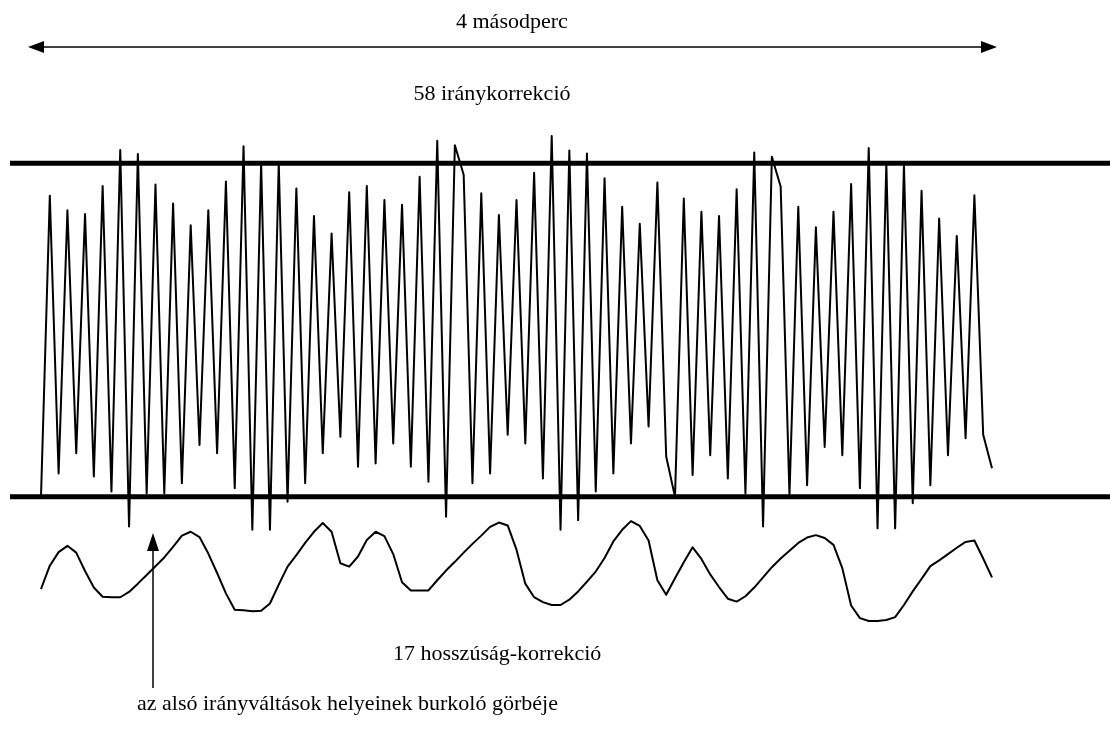 The image size is (1110, 737). I want to click on chart-title: 4 másodperc, so click(512, 21).